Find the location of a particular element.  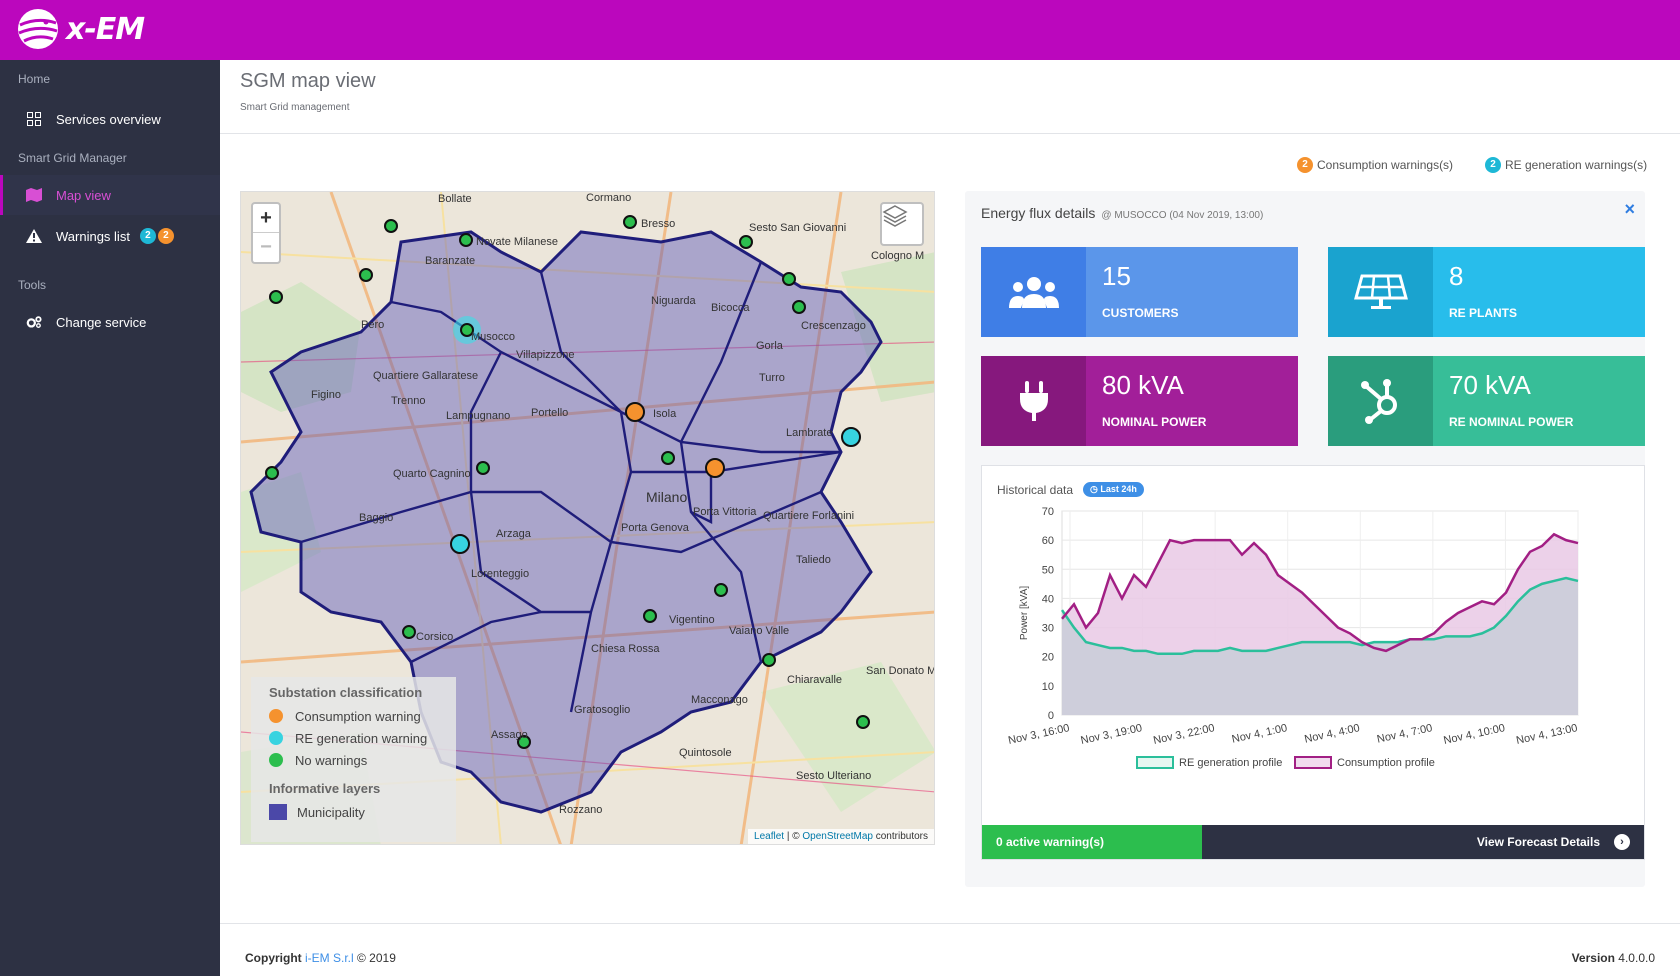

map-label: Macconago is located at coordinates (719, 700).